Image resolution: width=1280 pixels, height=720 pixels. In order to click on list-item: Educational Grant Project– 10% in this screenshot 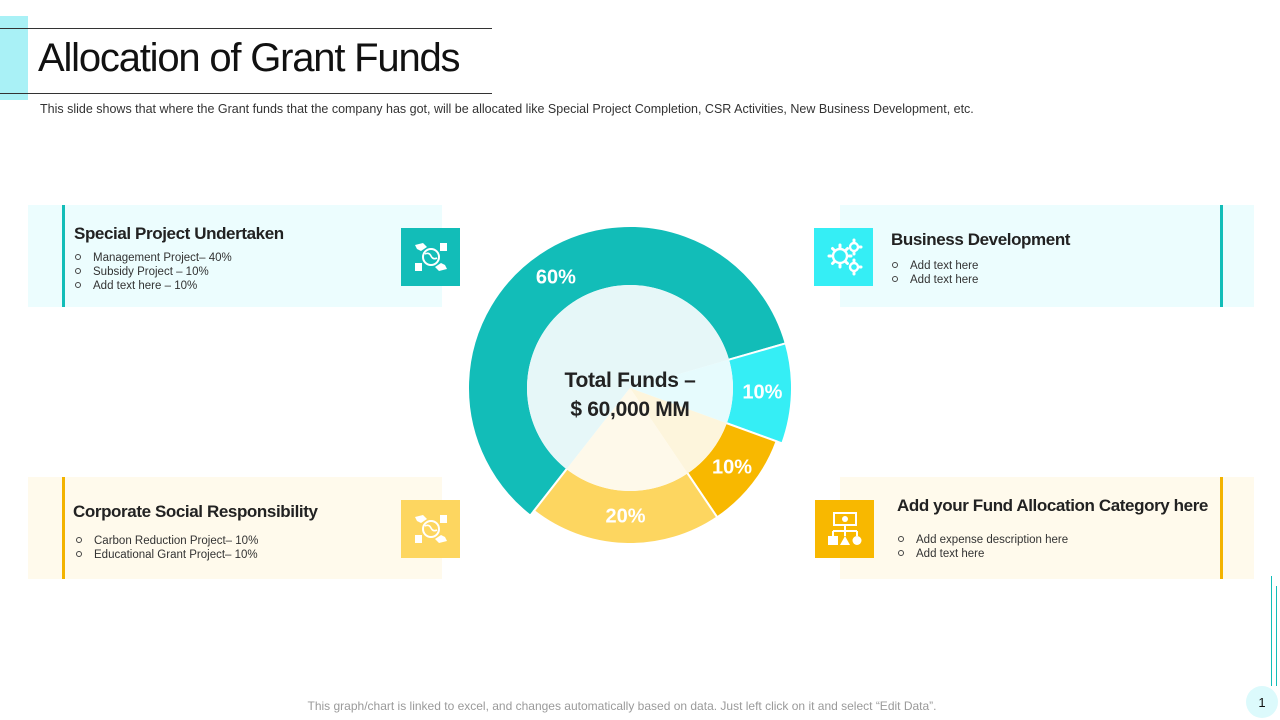, I will do `click(167, 555)`.